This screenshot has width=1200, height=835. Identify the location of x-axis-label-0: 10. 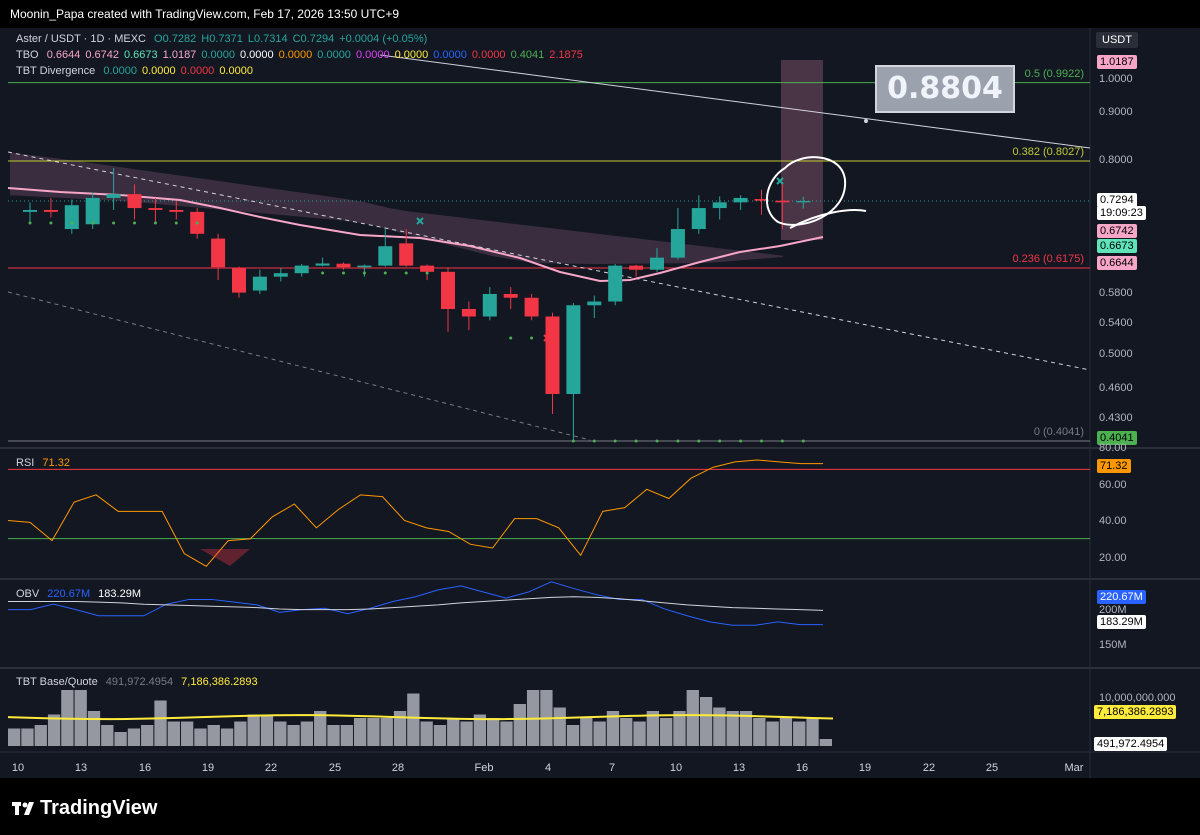
(18, 768).